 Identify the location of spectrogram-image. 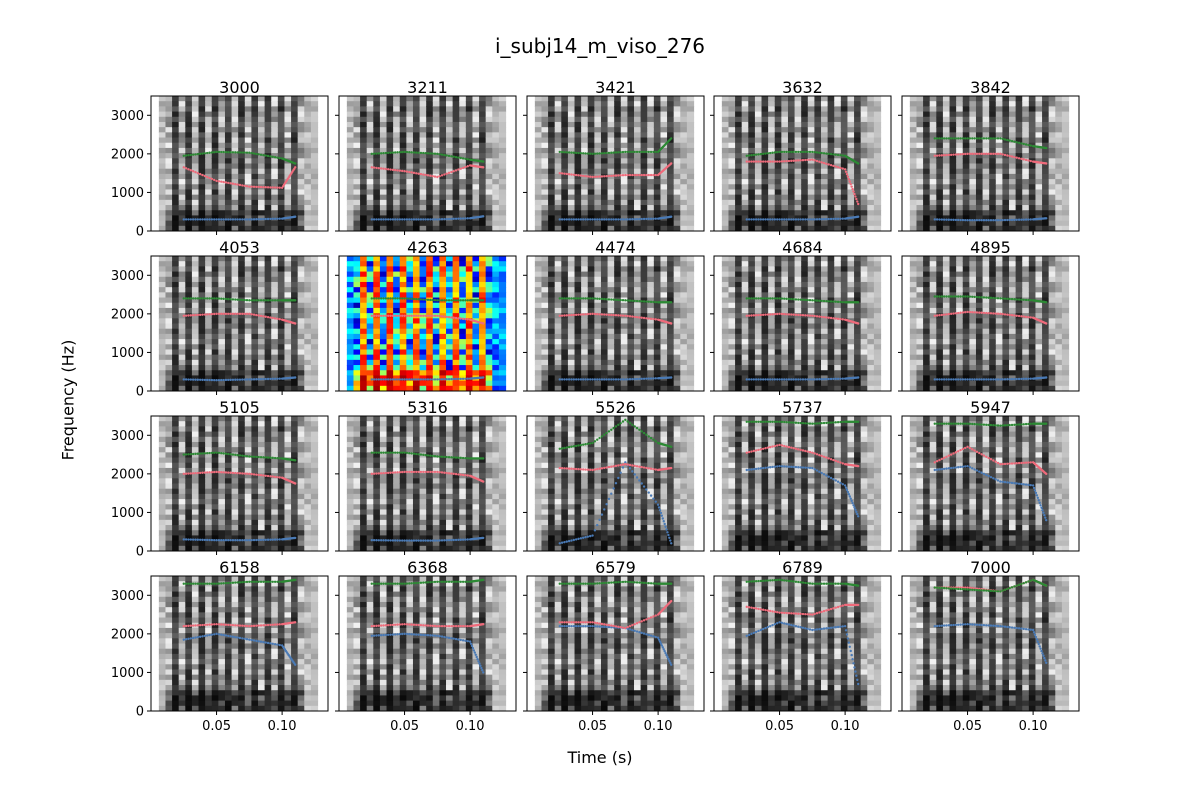
(426, 323).